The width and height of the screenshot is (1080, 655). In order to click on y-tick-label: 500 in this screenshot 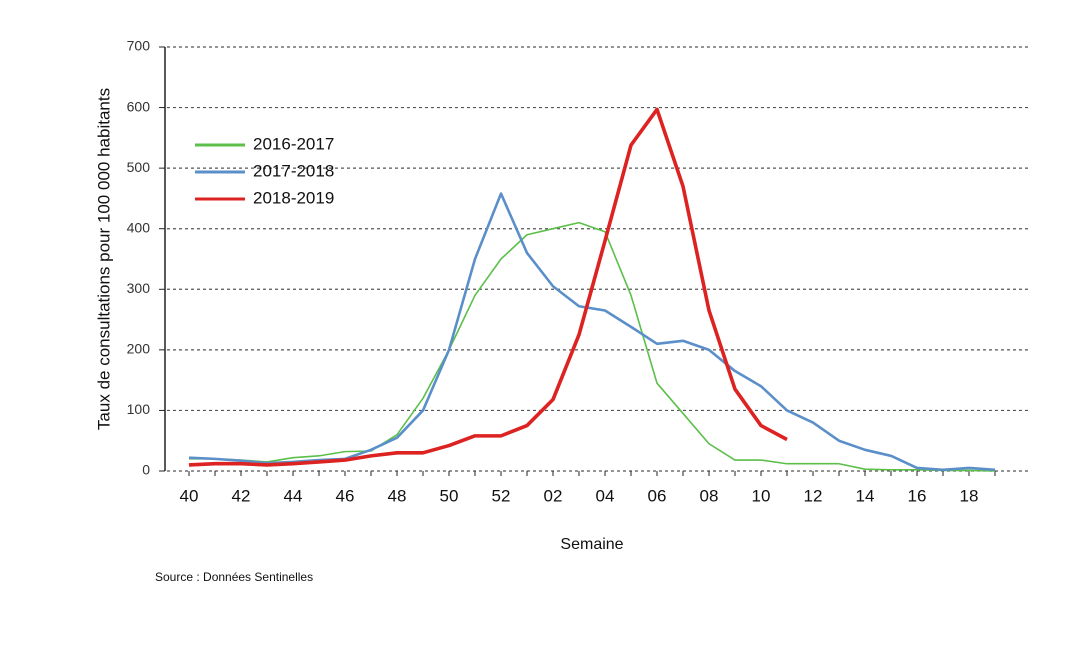, I will do `click(139, 167)`.